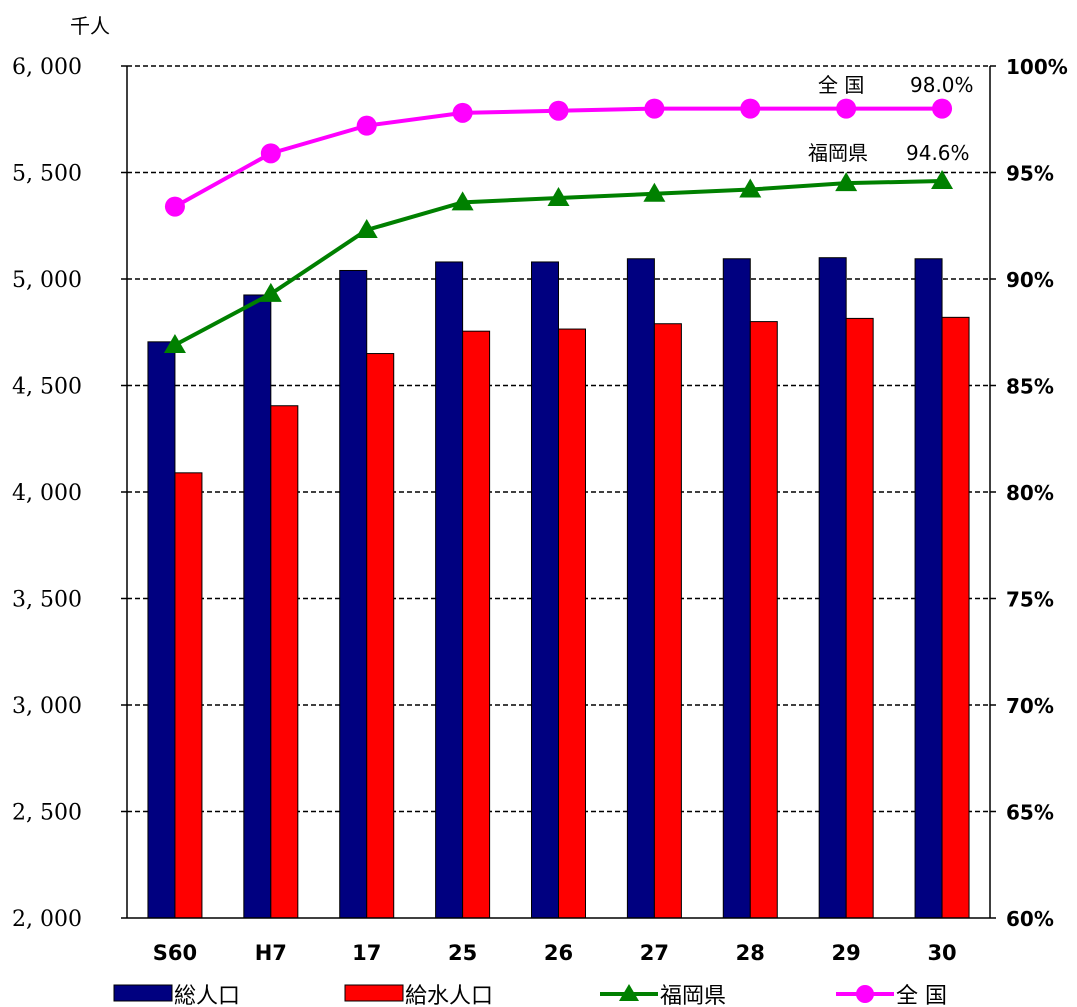 The image size is (1077, 1007). I want to click on category-label: 17, so click(366, 953).